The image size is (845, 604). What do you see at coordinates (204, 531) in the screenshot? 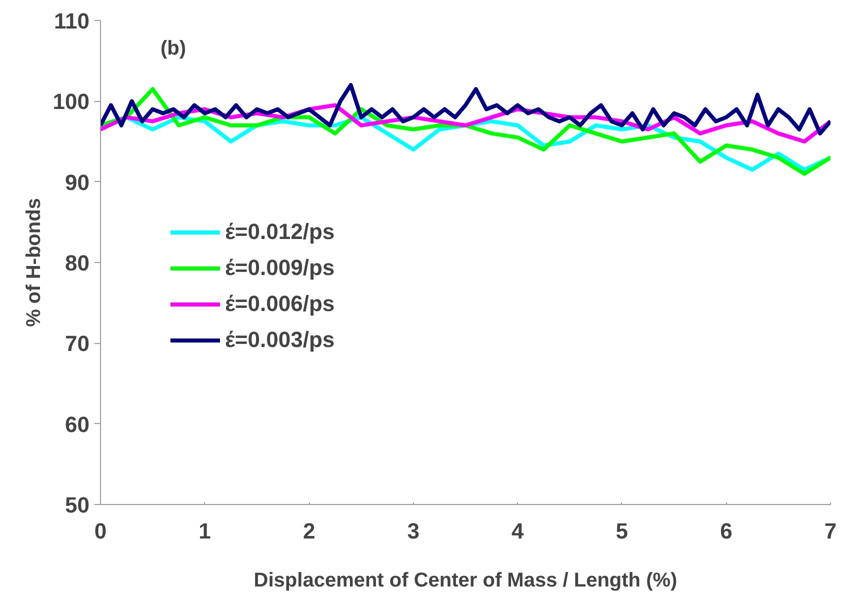
I see `x-tick-label: 1` at bounding box center [204, 531].